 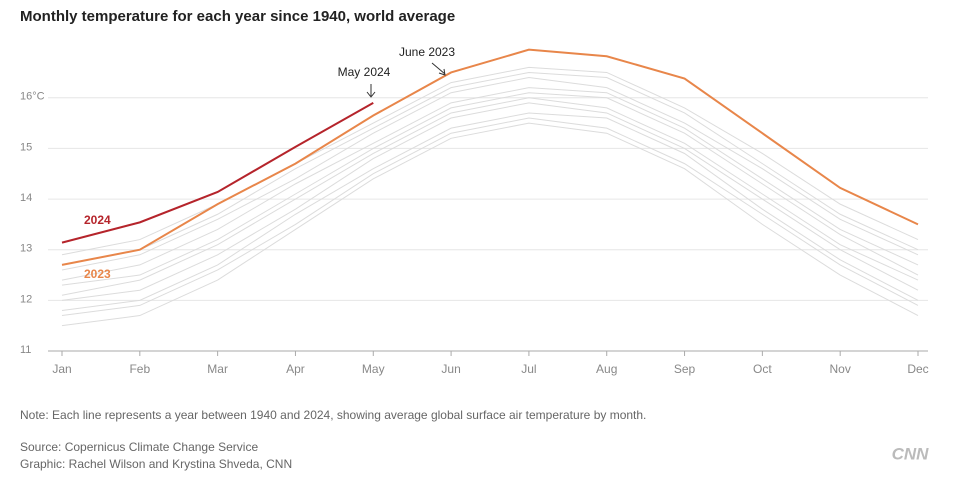 I want to click on x-tick-label: Aug, so click(x=606, y=369).